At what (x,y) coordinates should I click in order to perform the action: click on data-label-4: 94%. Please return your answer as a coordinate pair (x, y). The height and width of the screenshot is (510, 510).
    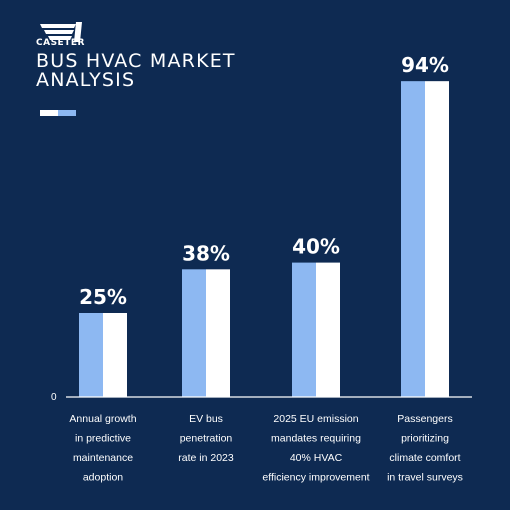
    Looking at the image, I should click on (425, 65).